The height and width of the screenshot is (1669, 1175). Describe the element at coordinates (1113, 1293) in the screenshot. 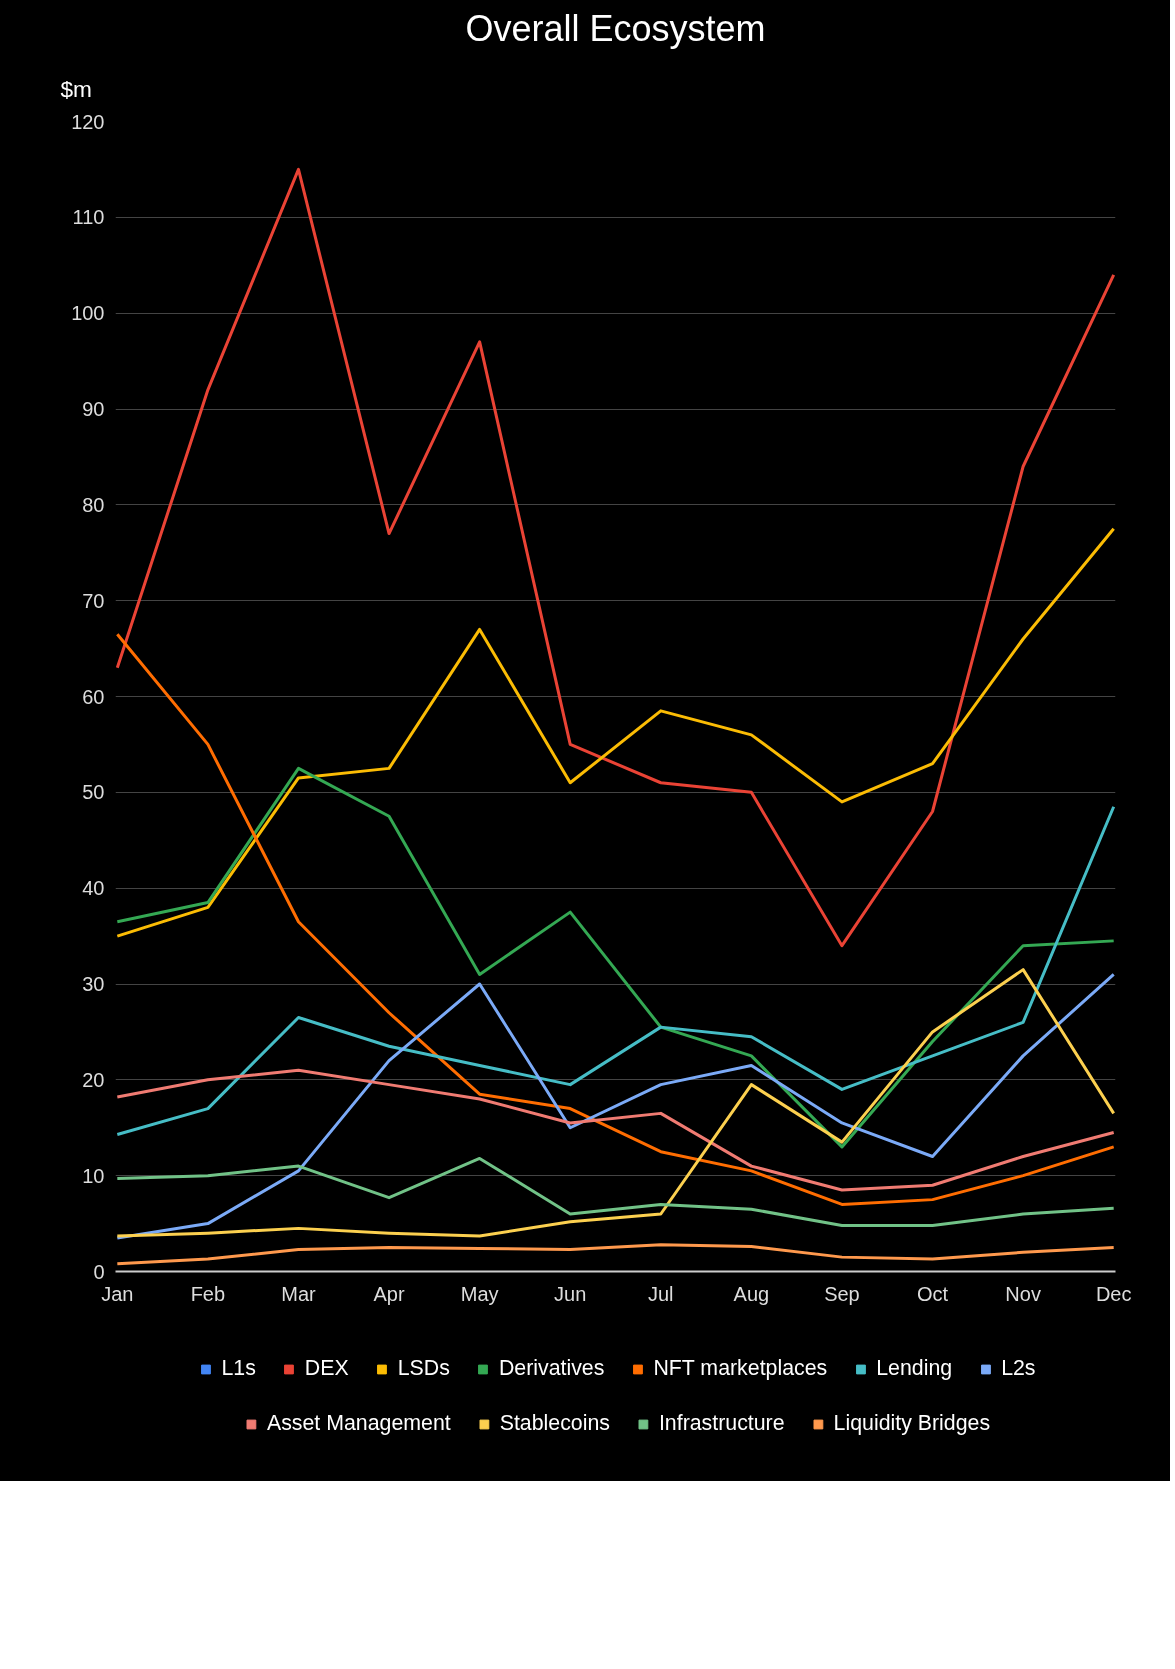

I see `x-tick-label: Dec` at that location.